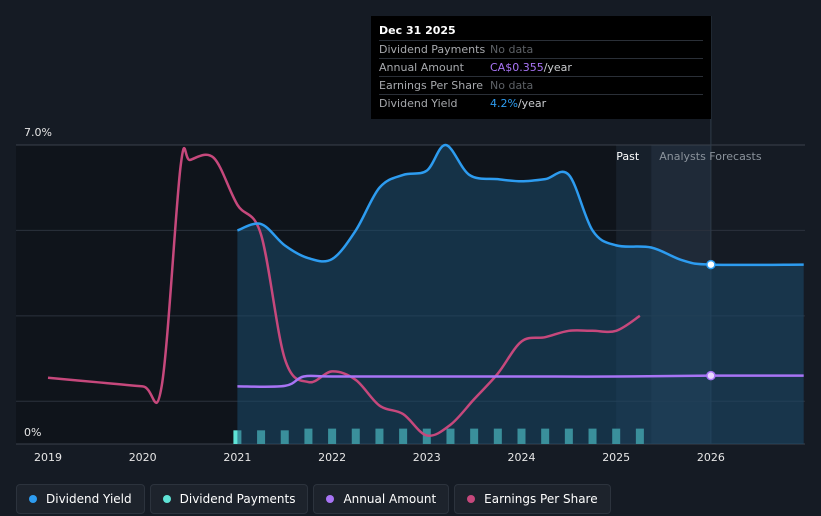  I want to click on dividend-yield-point, so click(711, 264).